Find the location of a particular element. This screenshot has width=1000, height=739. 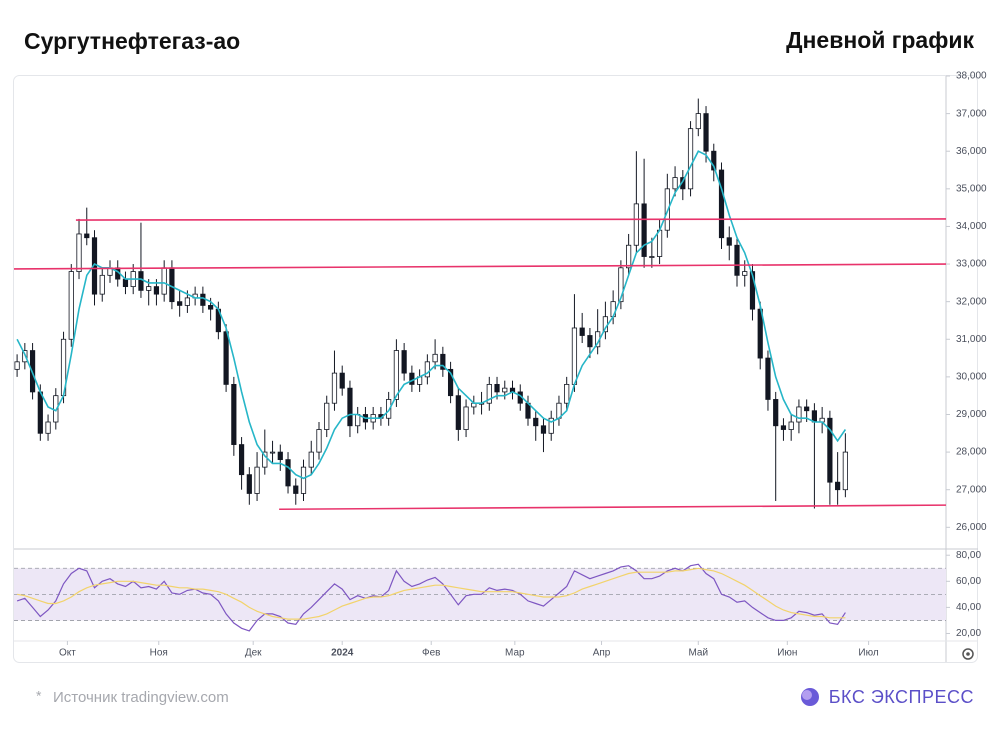

x-tick-label: Мар is located at coordinates (515, 653).